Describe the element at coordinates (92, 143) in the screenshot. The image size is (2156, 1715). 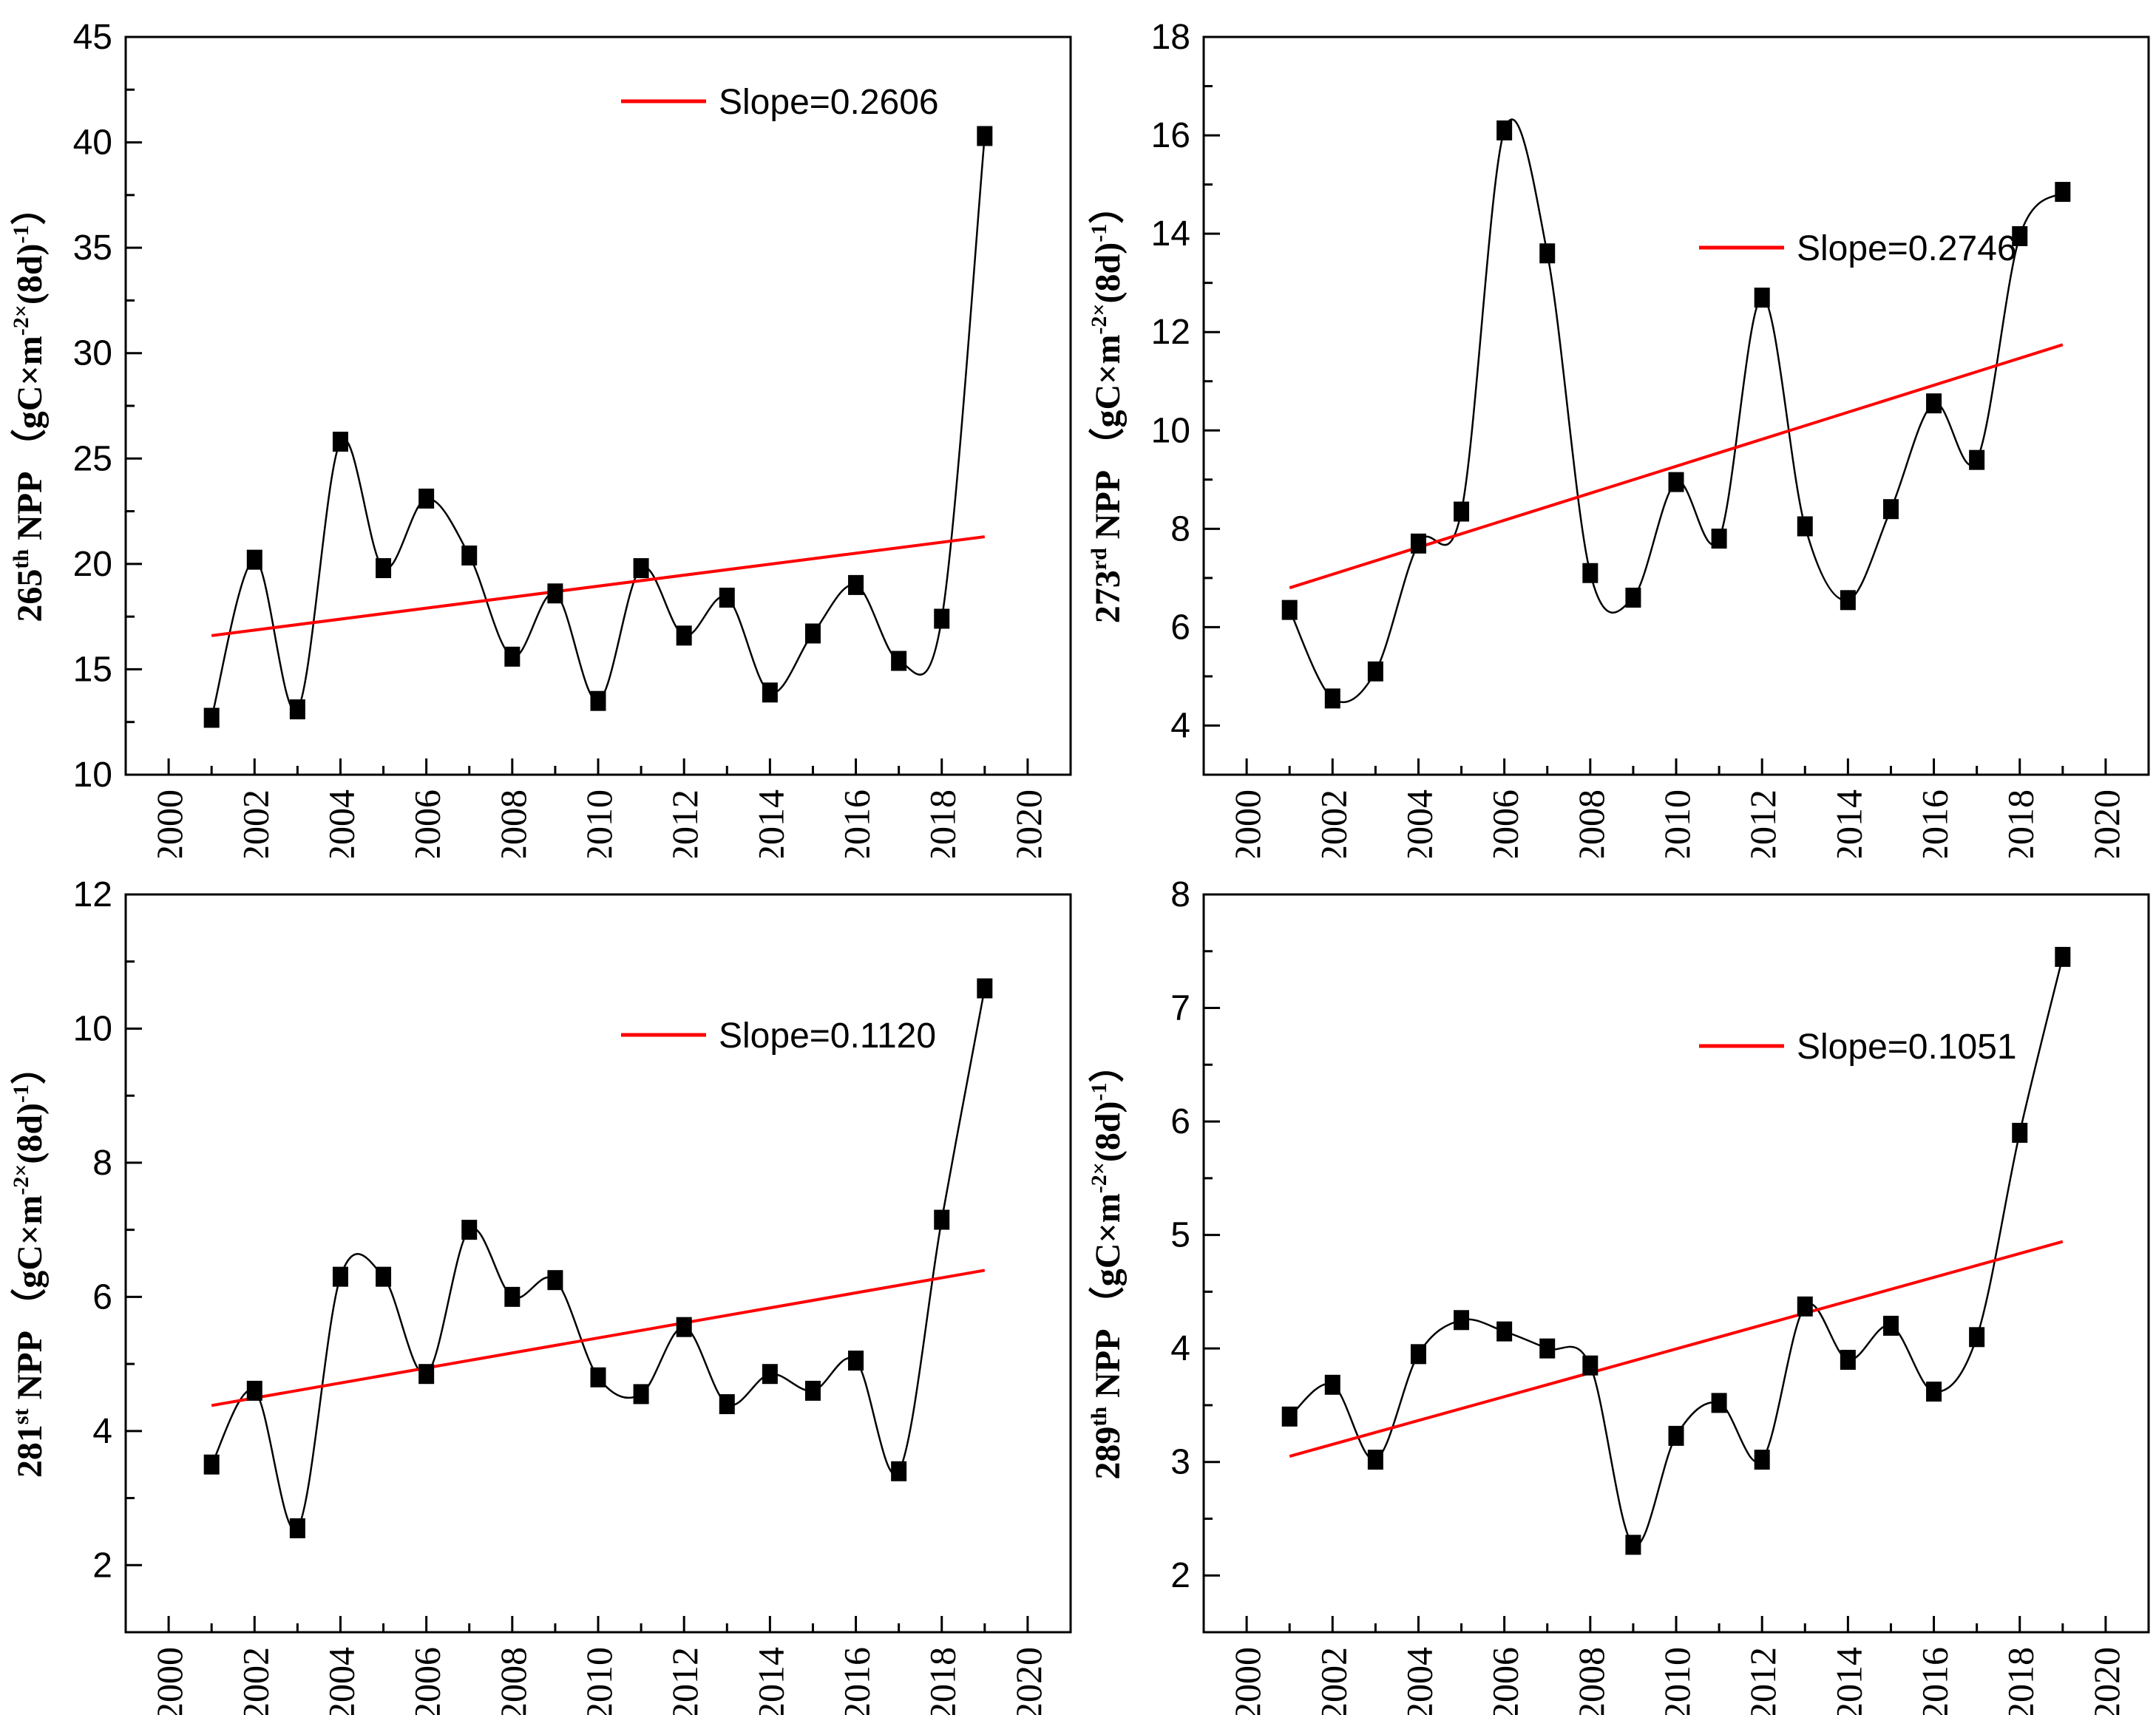
I see `y-tick-label: 40` at that location.